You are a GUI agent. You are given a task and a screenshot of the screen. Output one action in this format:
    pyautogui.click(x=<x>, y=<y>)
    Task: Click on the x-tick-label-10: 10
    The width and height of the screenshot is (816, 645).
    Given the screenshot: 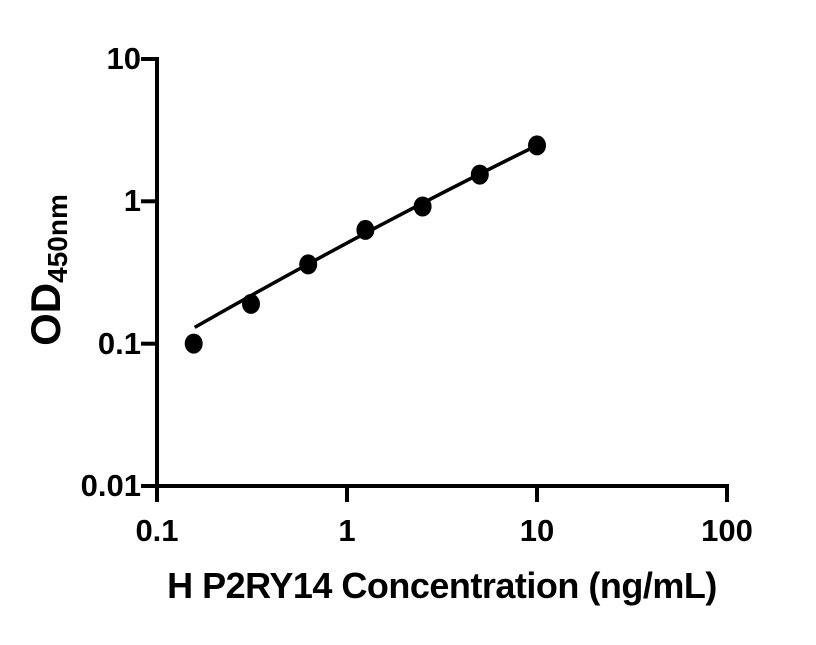 What is the action you would take?
    pyautogui.click(x=537, y=530)
    